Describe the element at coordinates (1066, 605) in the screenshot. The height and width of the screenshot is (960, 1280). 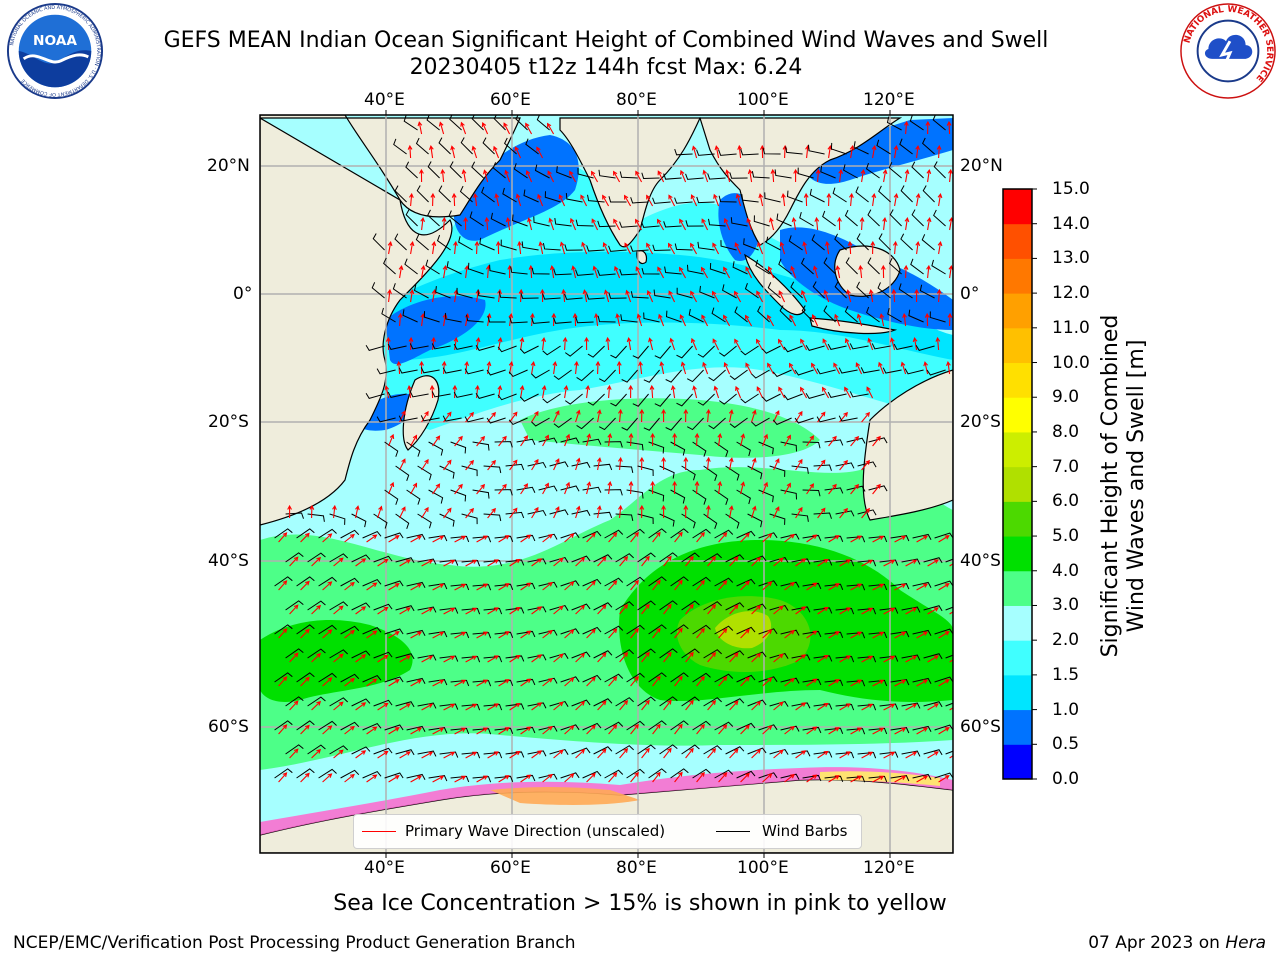
I see `colorbar-tick-label: 3.0` at that location.